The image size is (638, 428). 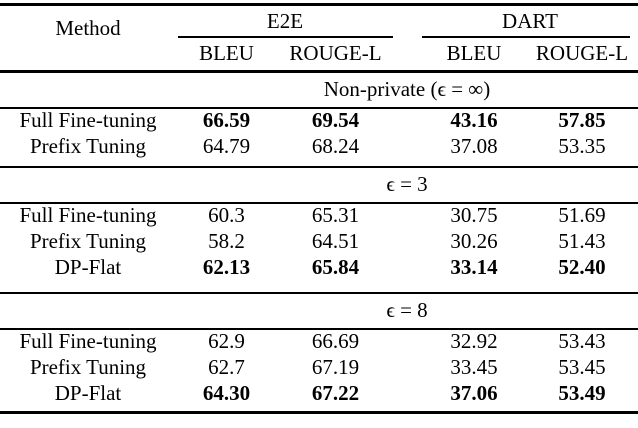 I want to click on section-label: ϵ = 3, so click(x=407, y=184).